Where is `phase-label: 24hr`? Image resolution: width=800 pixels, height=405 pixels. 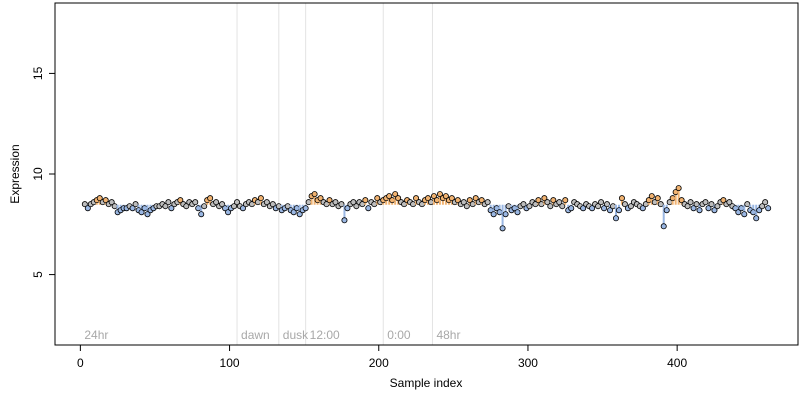 phase-label: 24hr is located at coordinates (96, 335).